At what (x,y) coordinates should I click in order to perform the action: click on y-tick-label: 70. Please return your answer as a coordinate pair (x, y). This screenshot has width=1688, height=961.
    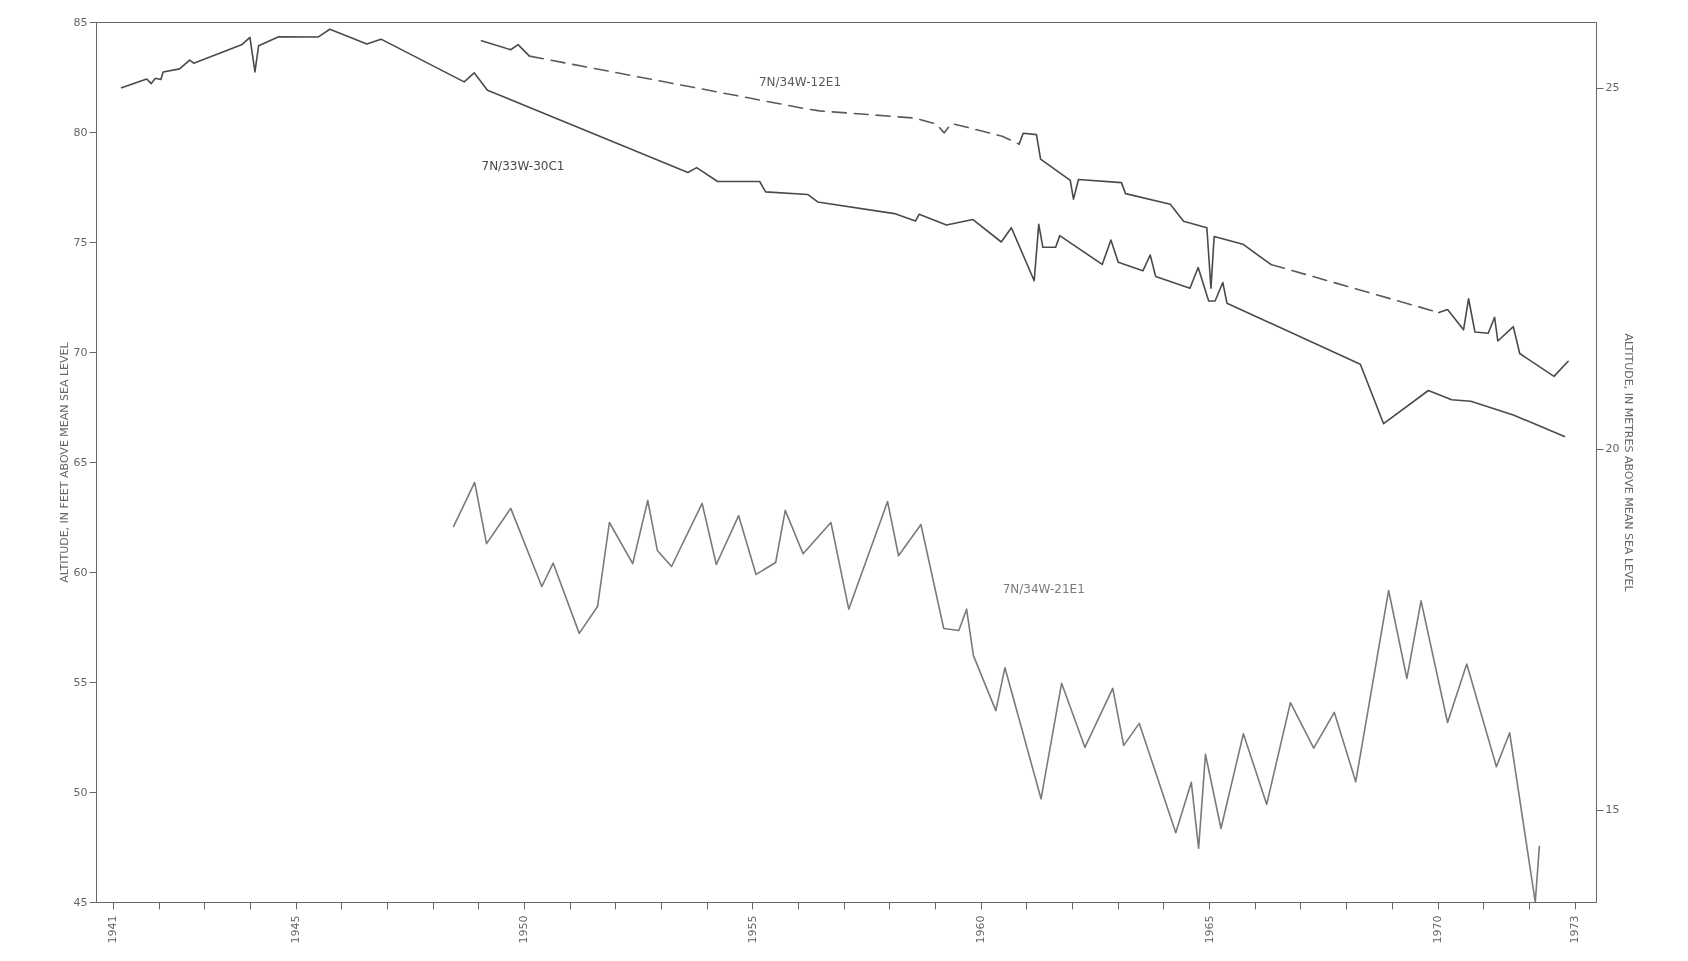
    Looking at the image, I should click on (80, 352).